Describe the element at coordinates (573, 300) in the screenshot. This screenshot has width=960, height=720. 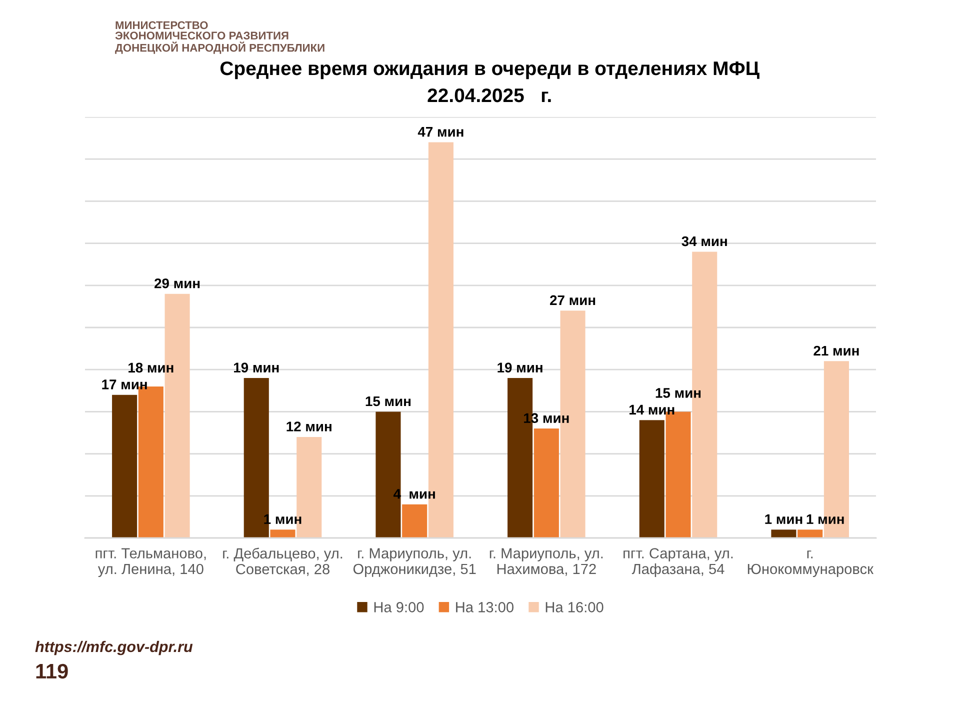
I see `data-label: 27 мин` at that location.